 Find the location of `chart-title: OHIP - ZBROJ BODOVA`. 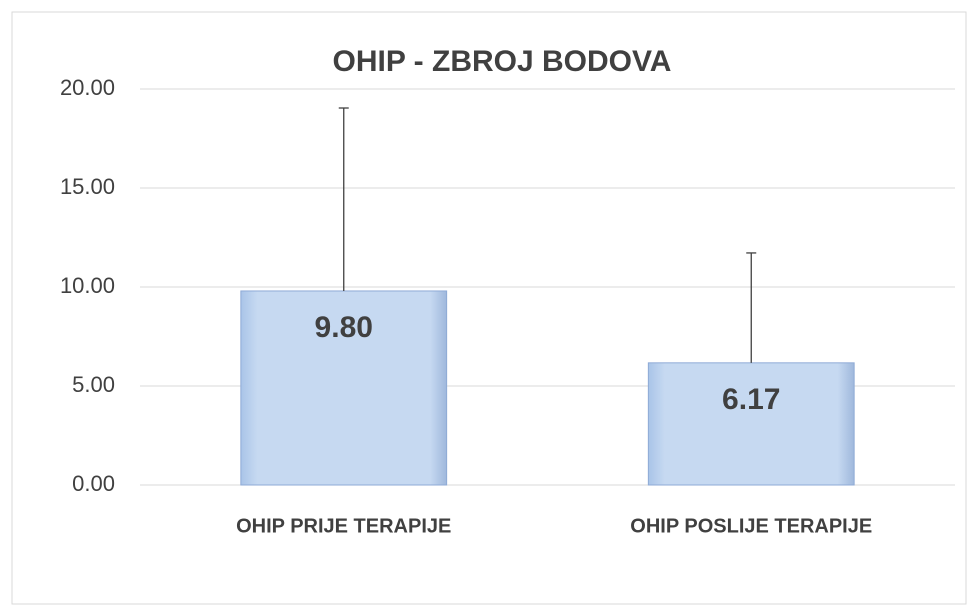

chart-title: OHIP - ZBROJ BODOVA is located at coordinates (502, 61).